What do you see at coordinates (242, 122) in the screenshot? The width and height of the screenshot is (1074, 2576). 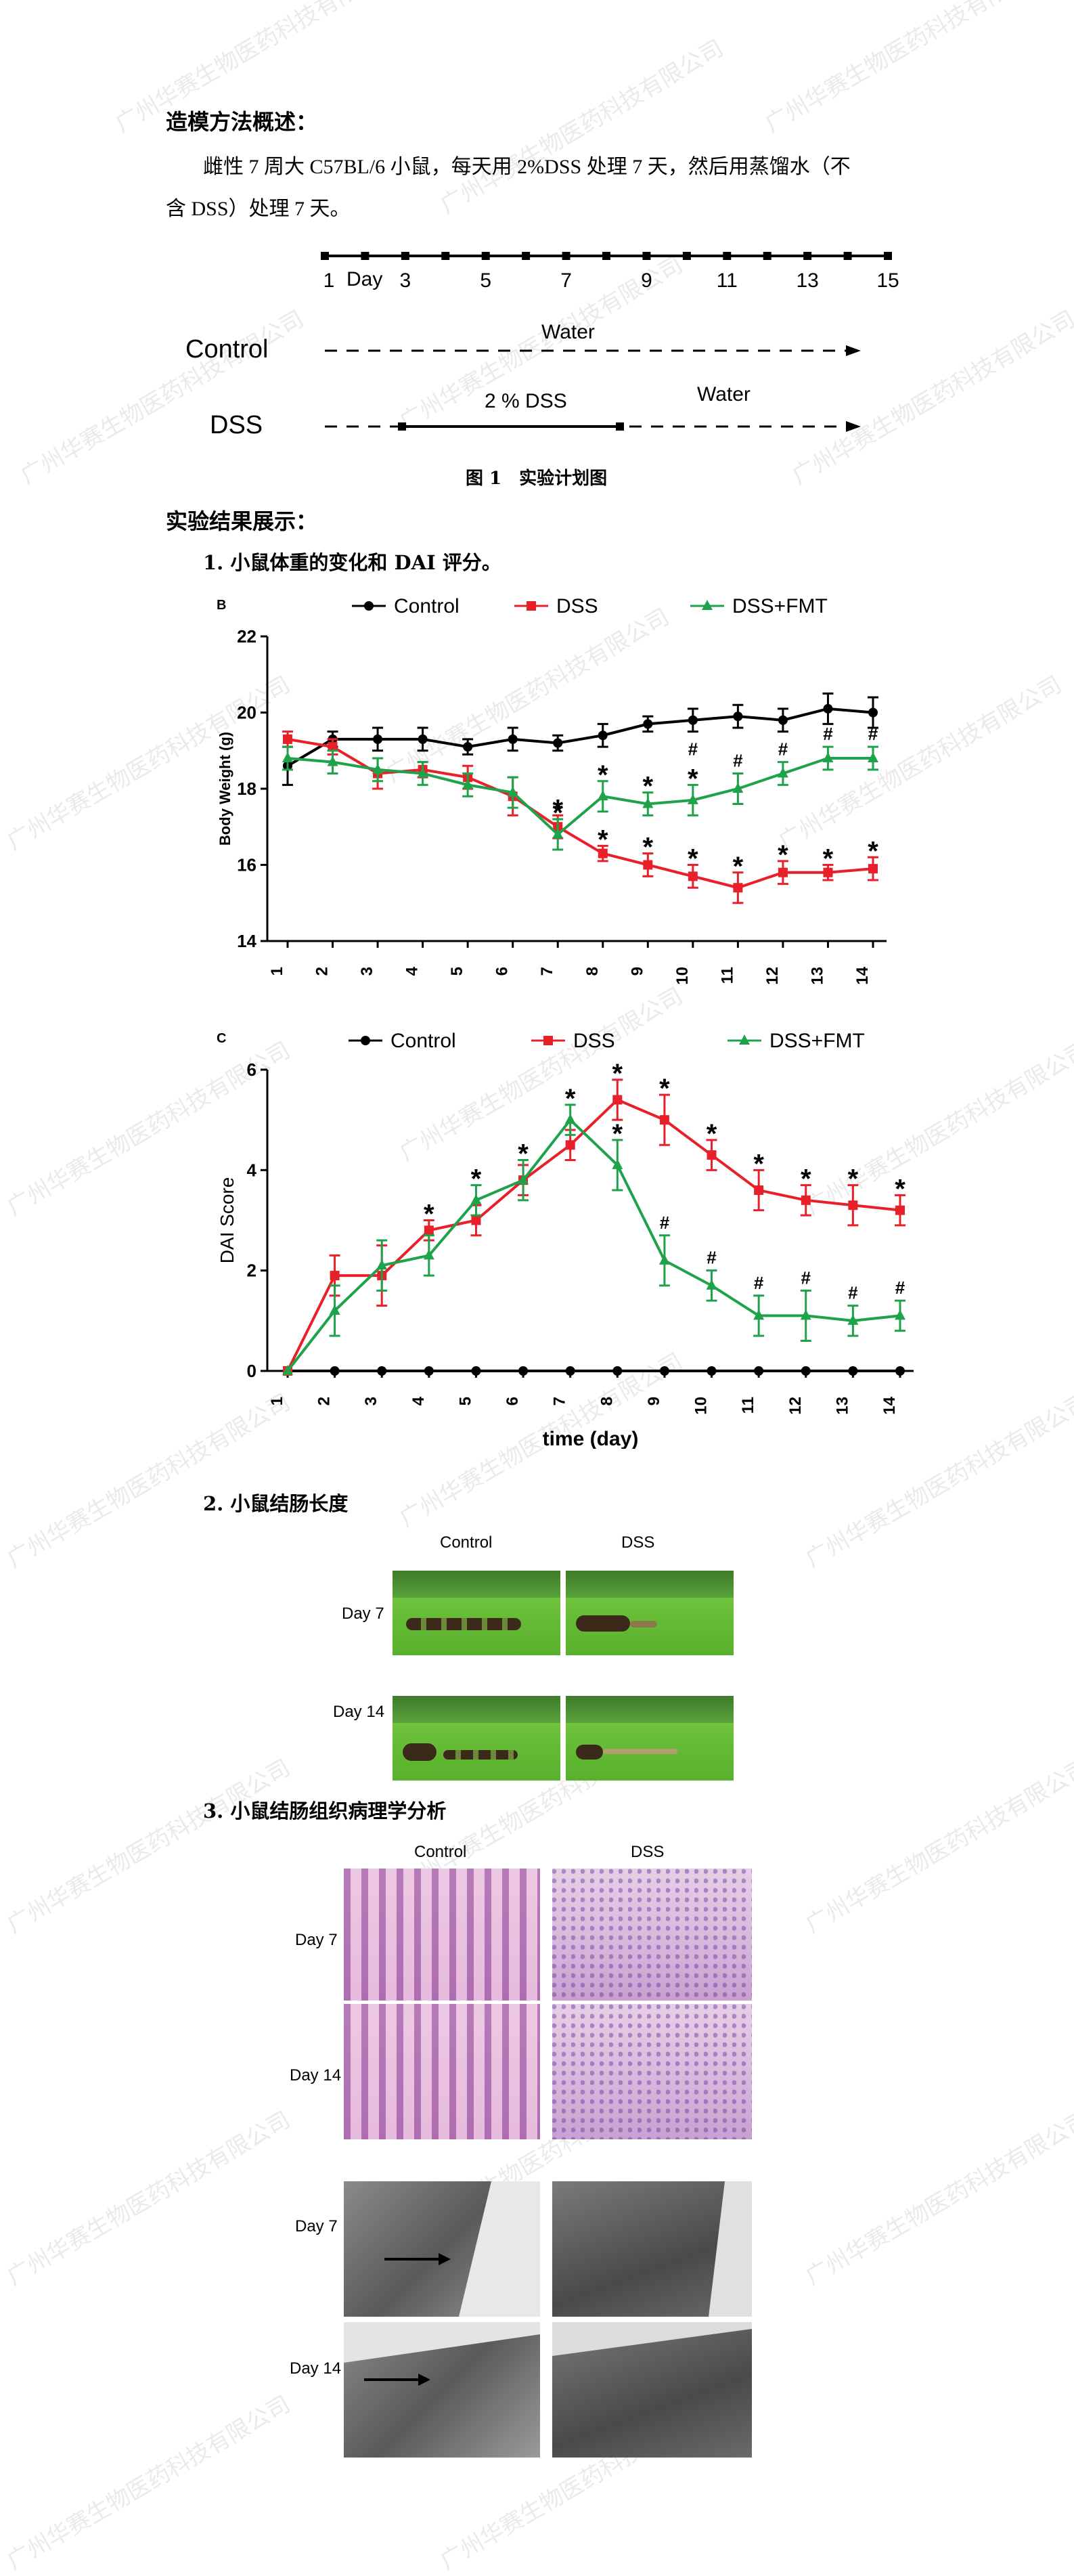 I see `section-title-modeling: 造模方法概述：` at bounding box center [242, 122].